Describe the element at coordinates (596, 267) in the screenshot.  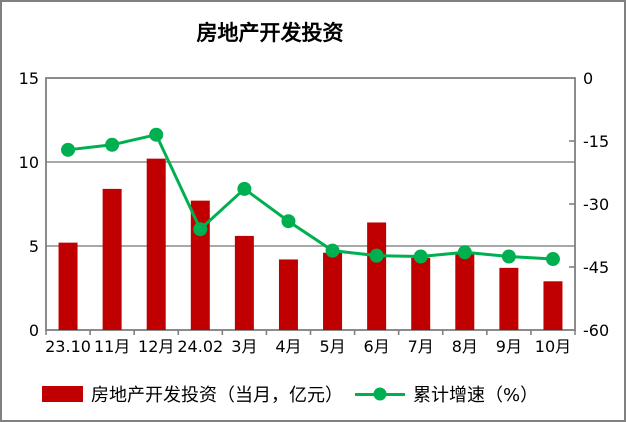
I see `right-axis-label: -45` at that location.